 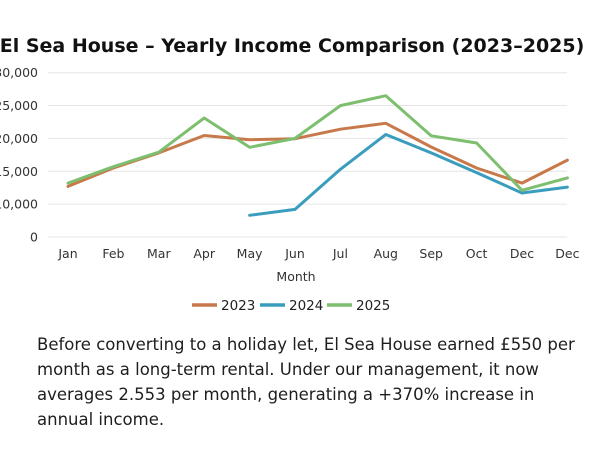 I want to click on x-tick-label: Jul, so click(x=340, y=253).